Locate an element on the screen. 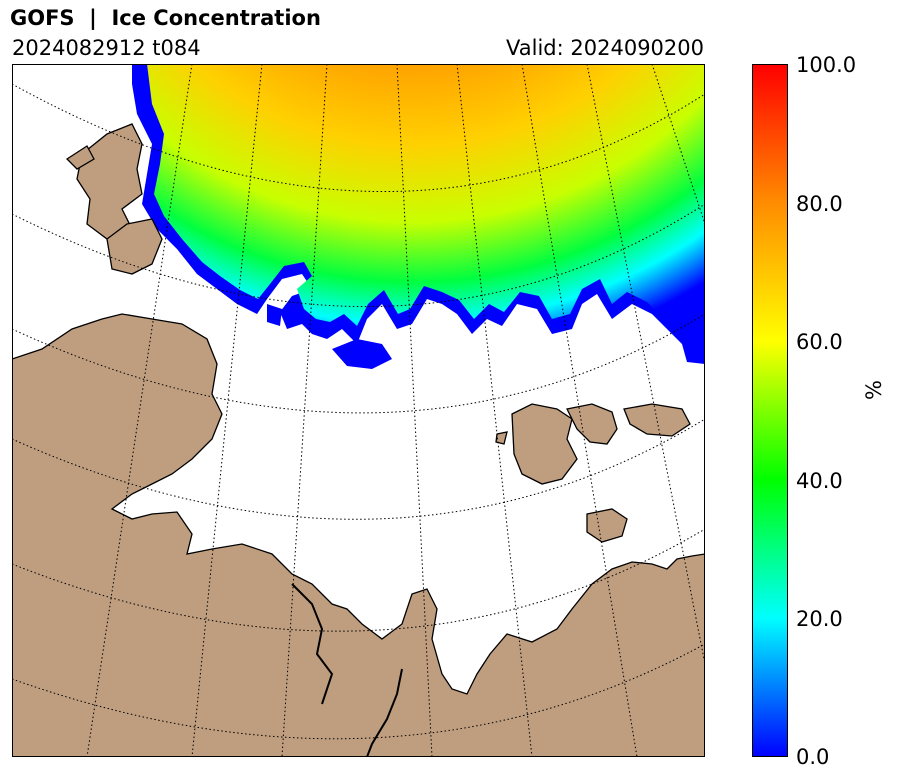  novaya-zemlya-land is located at coordinates (544, 444).